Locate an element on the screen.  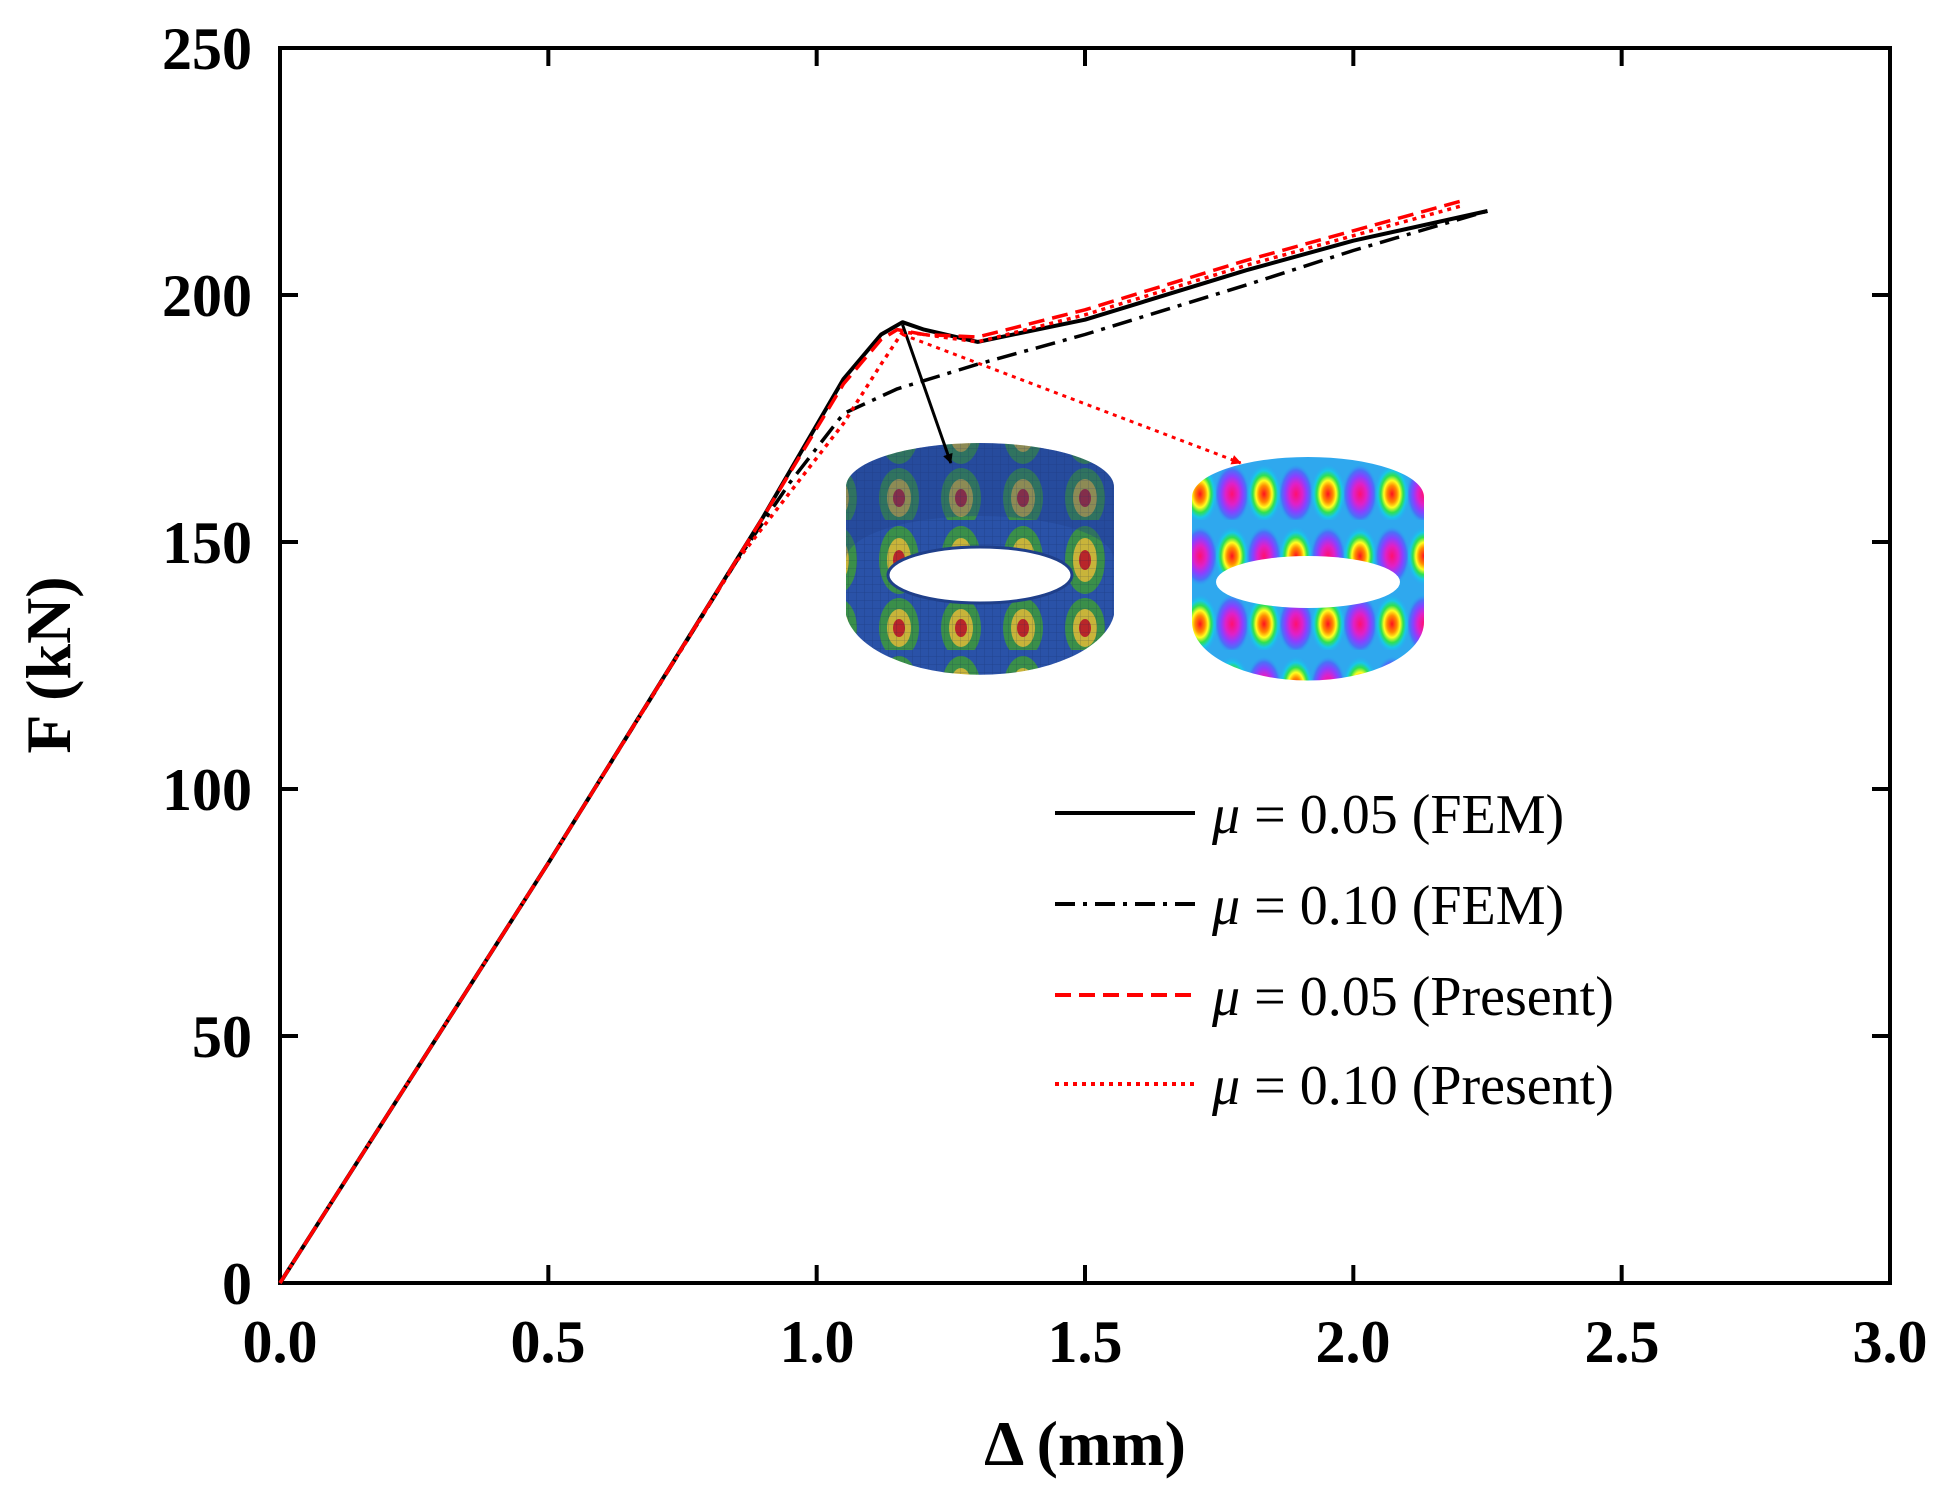
x-tick-label: 0.5 is located at coordinates (548, 1342).